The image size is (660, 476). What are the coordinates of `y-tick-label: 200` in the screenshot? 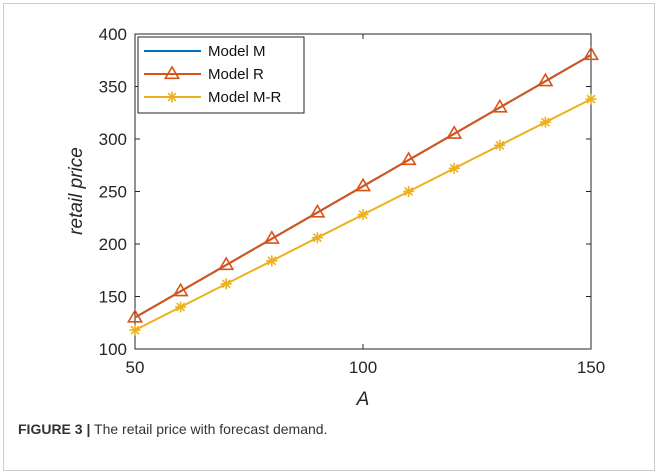 It's located at (113, 244).